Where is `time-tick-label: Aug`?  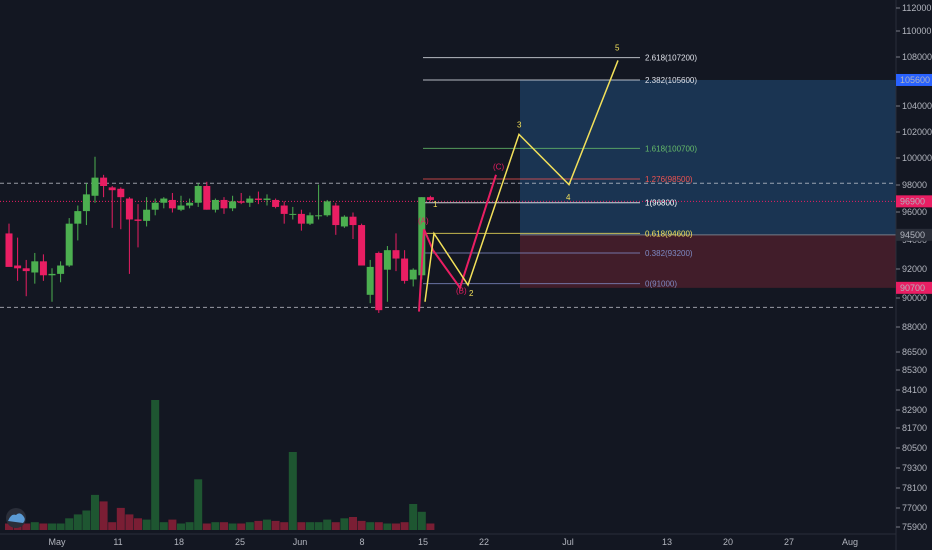 time-tick-label: Aug is located at coordinates (850, 542).